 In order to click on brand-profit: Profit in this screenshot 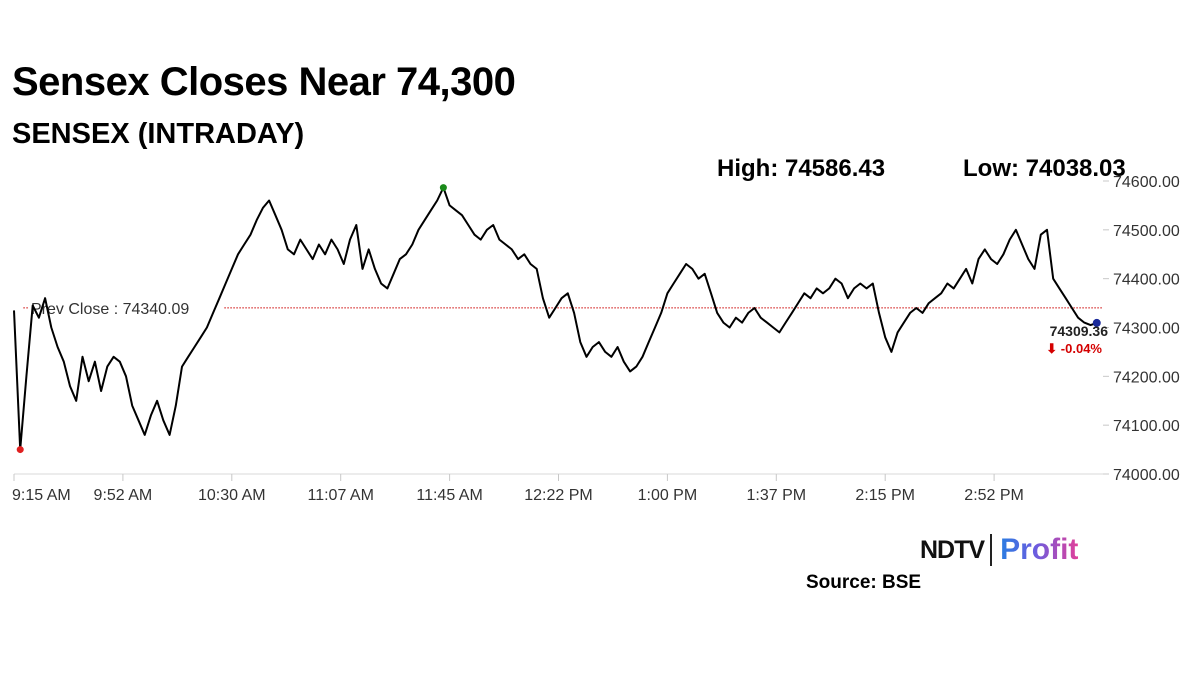, I will do `click(1039, 549)`.